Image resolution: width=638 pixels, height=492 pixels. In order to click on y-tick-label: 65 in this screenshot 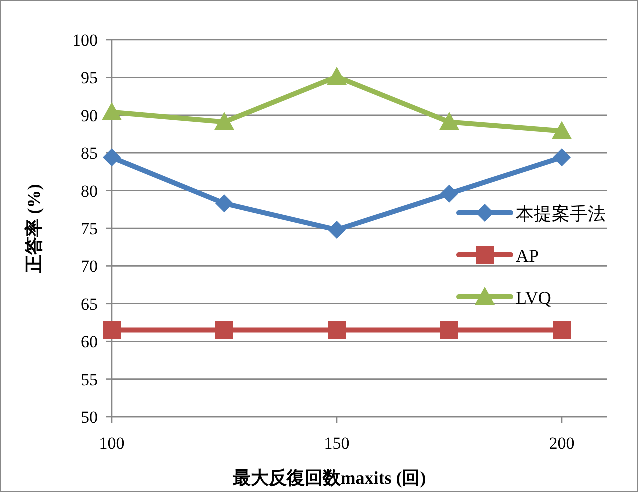, I will do `click(89, 304)`.